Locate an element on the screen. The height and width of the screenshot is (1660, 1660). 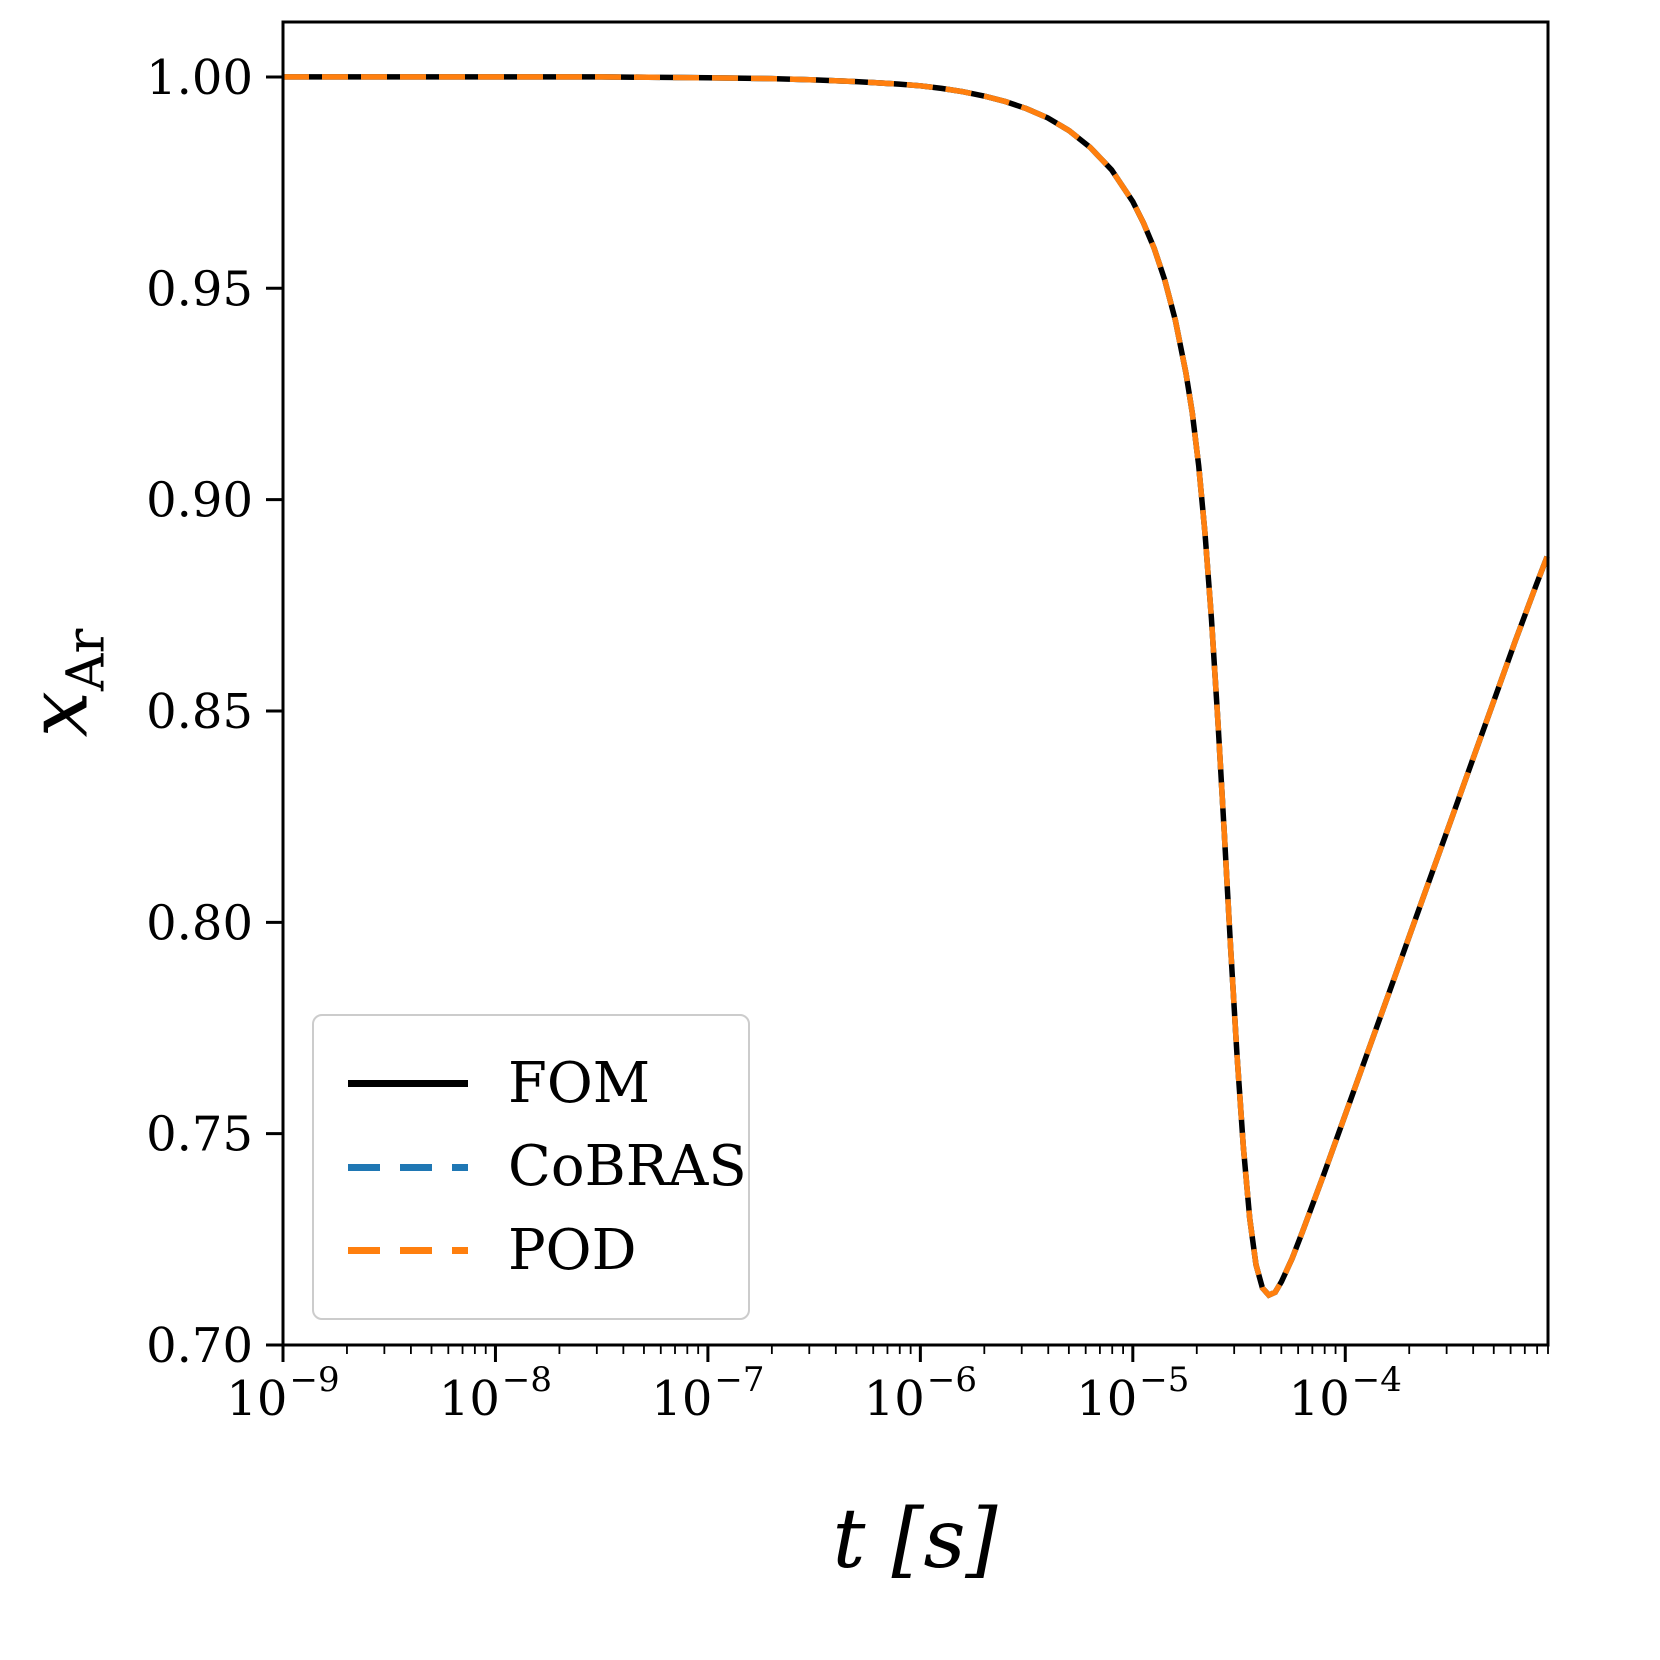
svg-text: 10⁻⁸ is located at coordinates (495, 1393).